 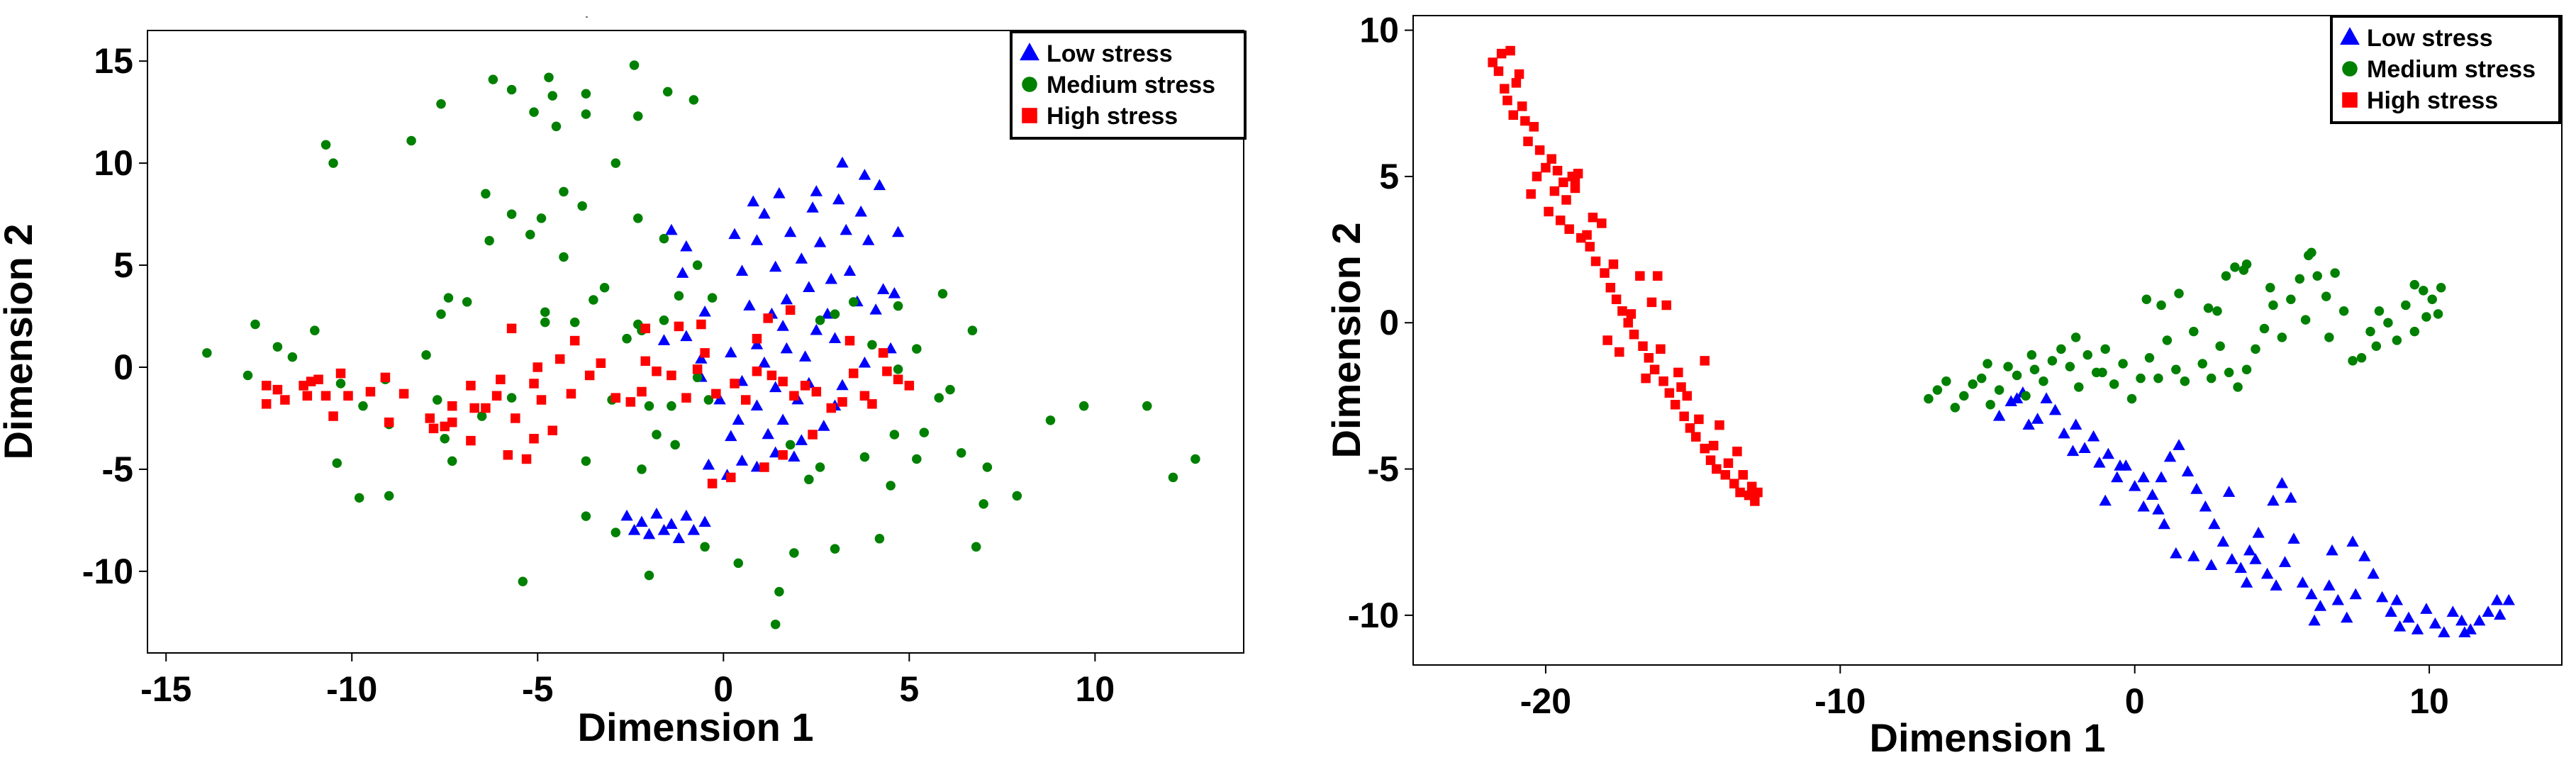 What do you see at coordinates (909, 689) in the screenshot?
I see `x-tick-label: 5` at bounding box center [909, 689].